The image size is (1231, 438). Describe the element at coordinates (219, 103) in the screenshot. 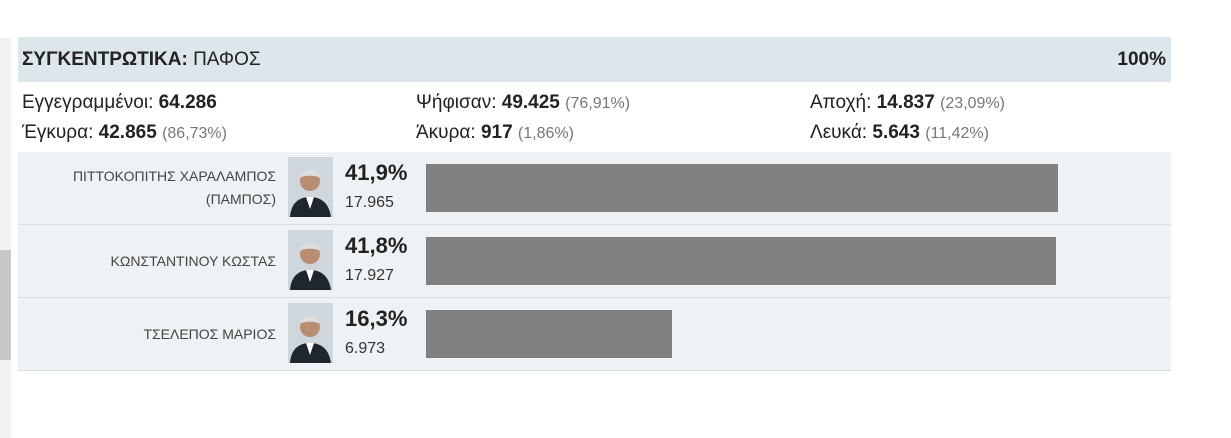

I see `stat: Εγγεγραμμένοι: 64.286` at that location.